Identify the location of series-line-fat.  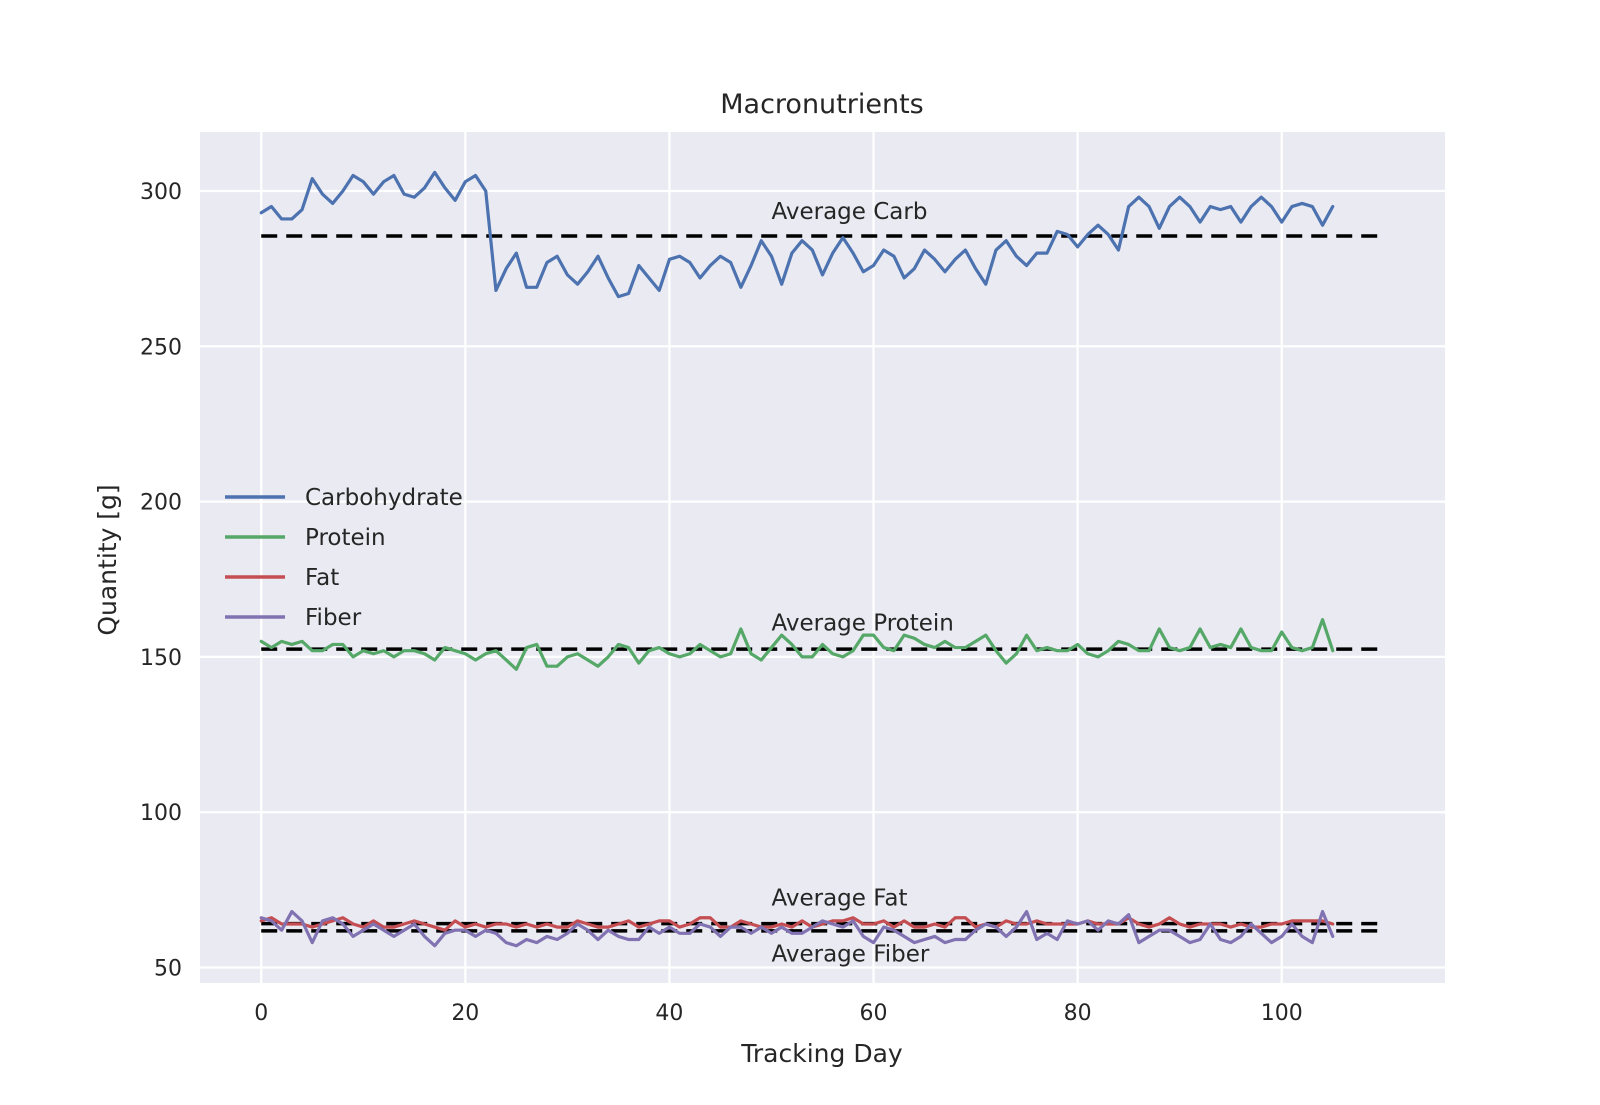
(797, 924).